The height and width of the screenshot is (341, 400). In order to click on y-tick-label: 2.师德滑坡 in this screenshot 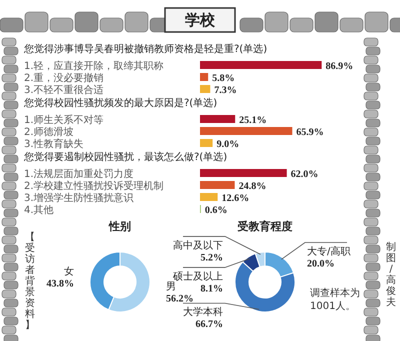, I will do `click(49, 132)`.